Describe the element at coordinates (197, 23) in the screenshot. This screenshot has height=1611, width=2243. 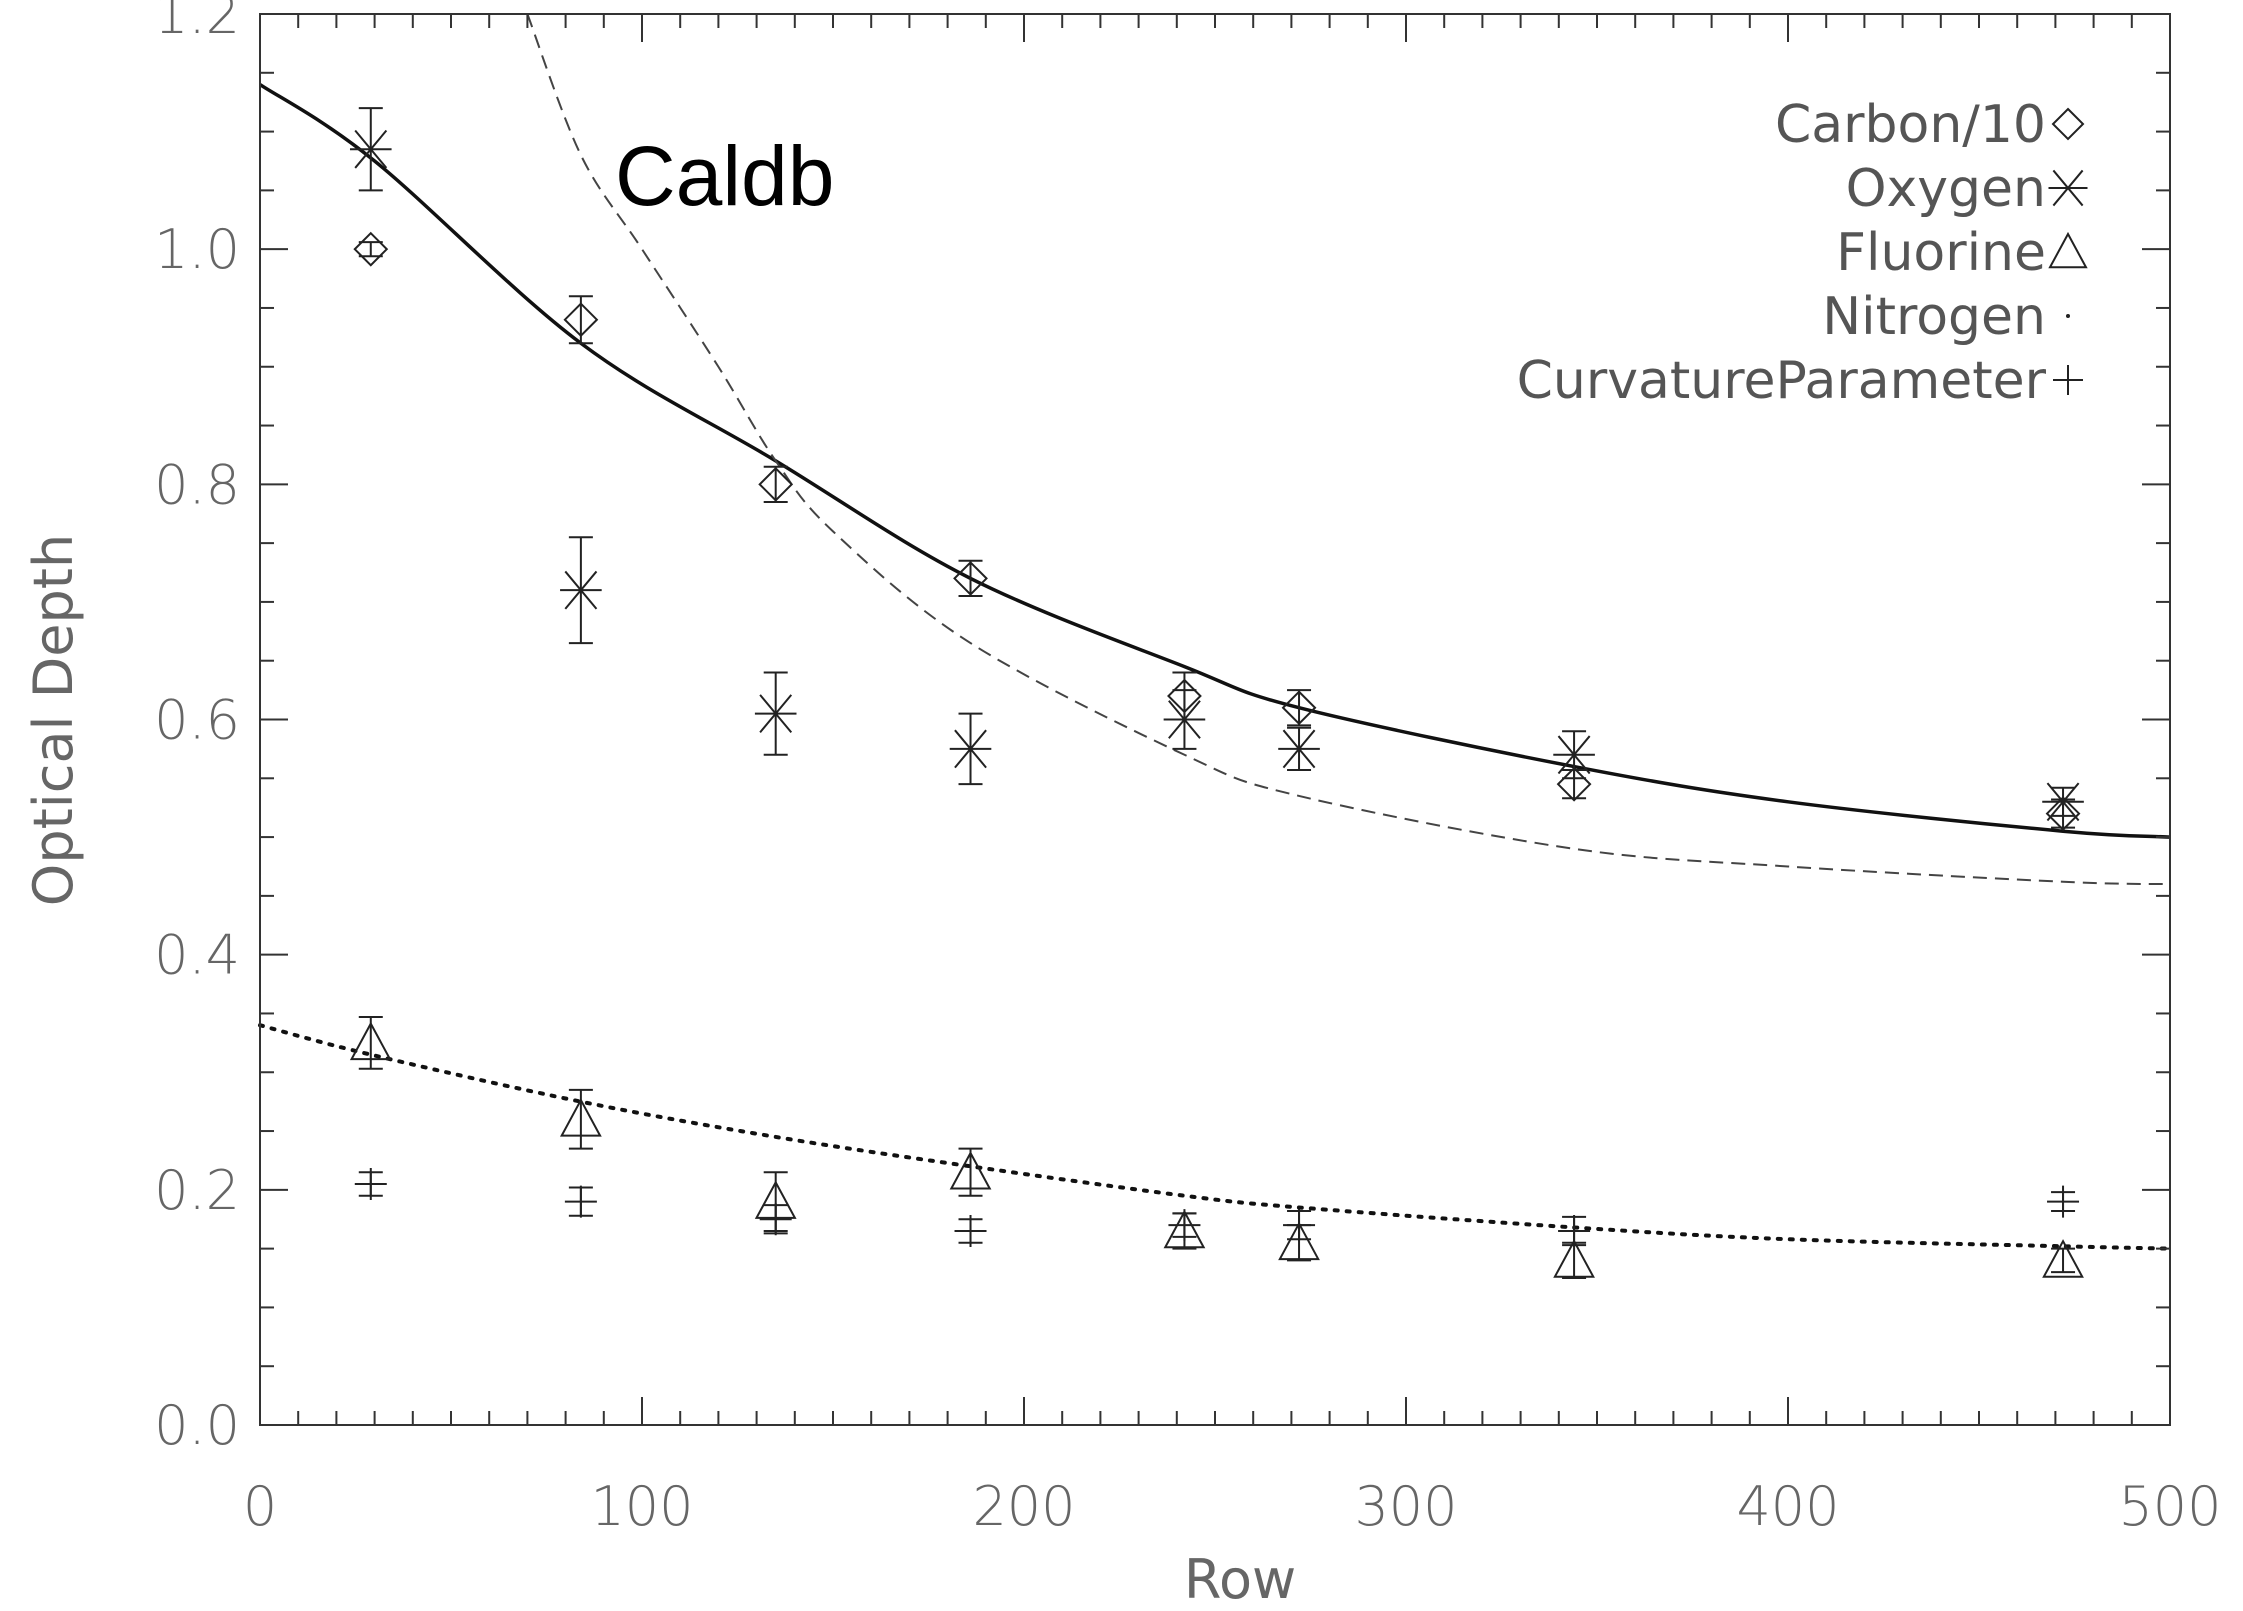
I see `y-tick-label: 1.2` at that location.